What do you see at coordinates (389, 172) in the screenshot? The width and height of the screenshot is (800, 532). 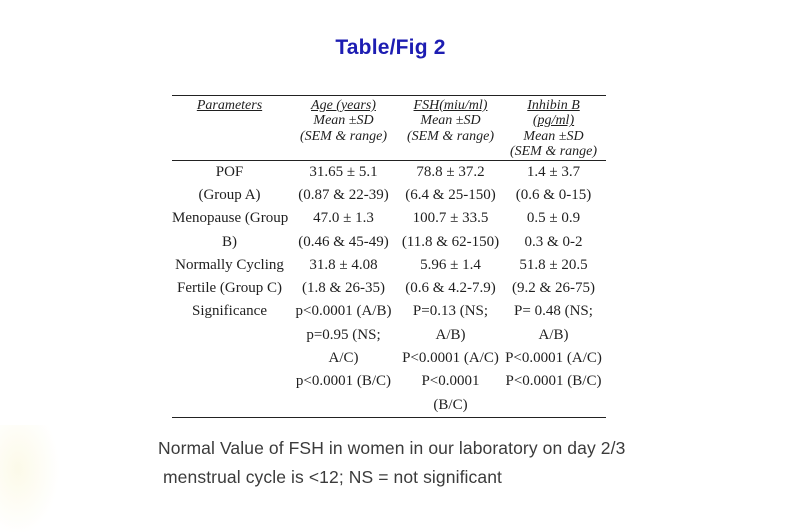 I see `table-row: POF 31.65 ± 5.1 78.8 ± 37.2 1.4 ± 3.7` at bounding box center [389, 172].